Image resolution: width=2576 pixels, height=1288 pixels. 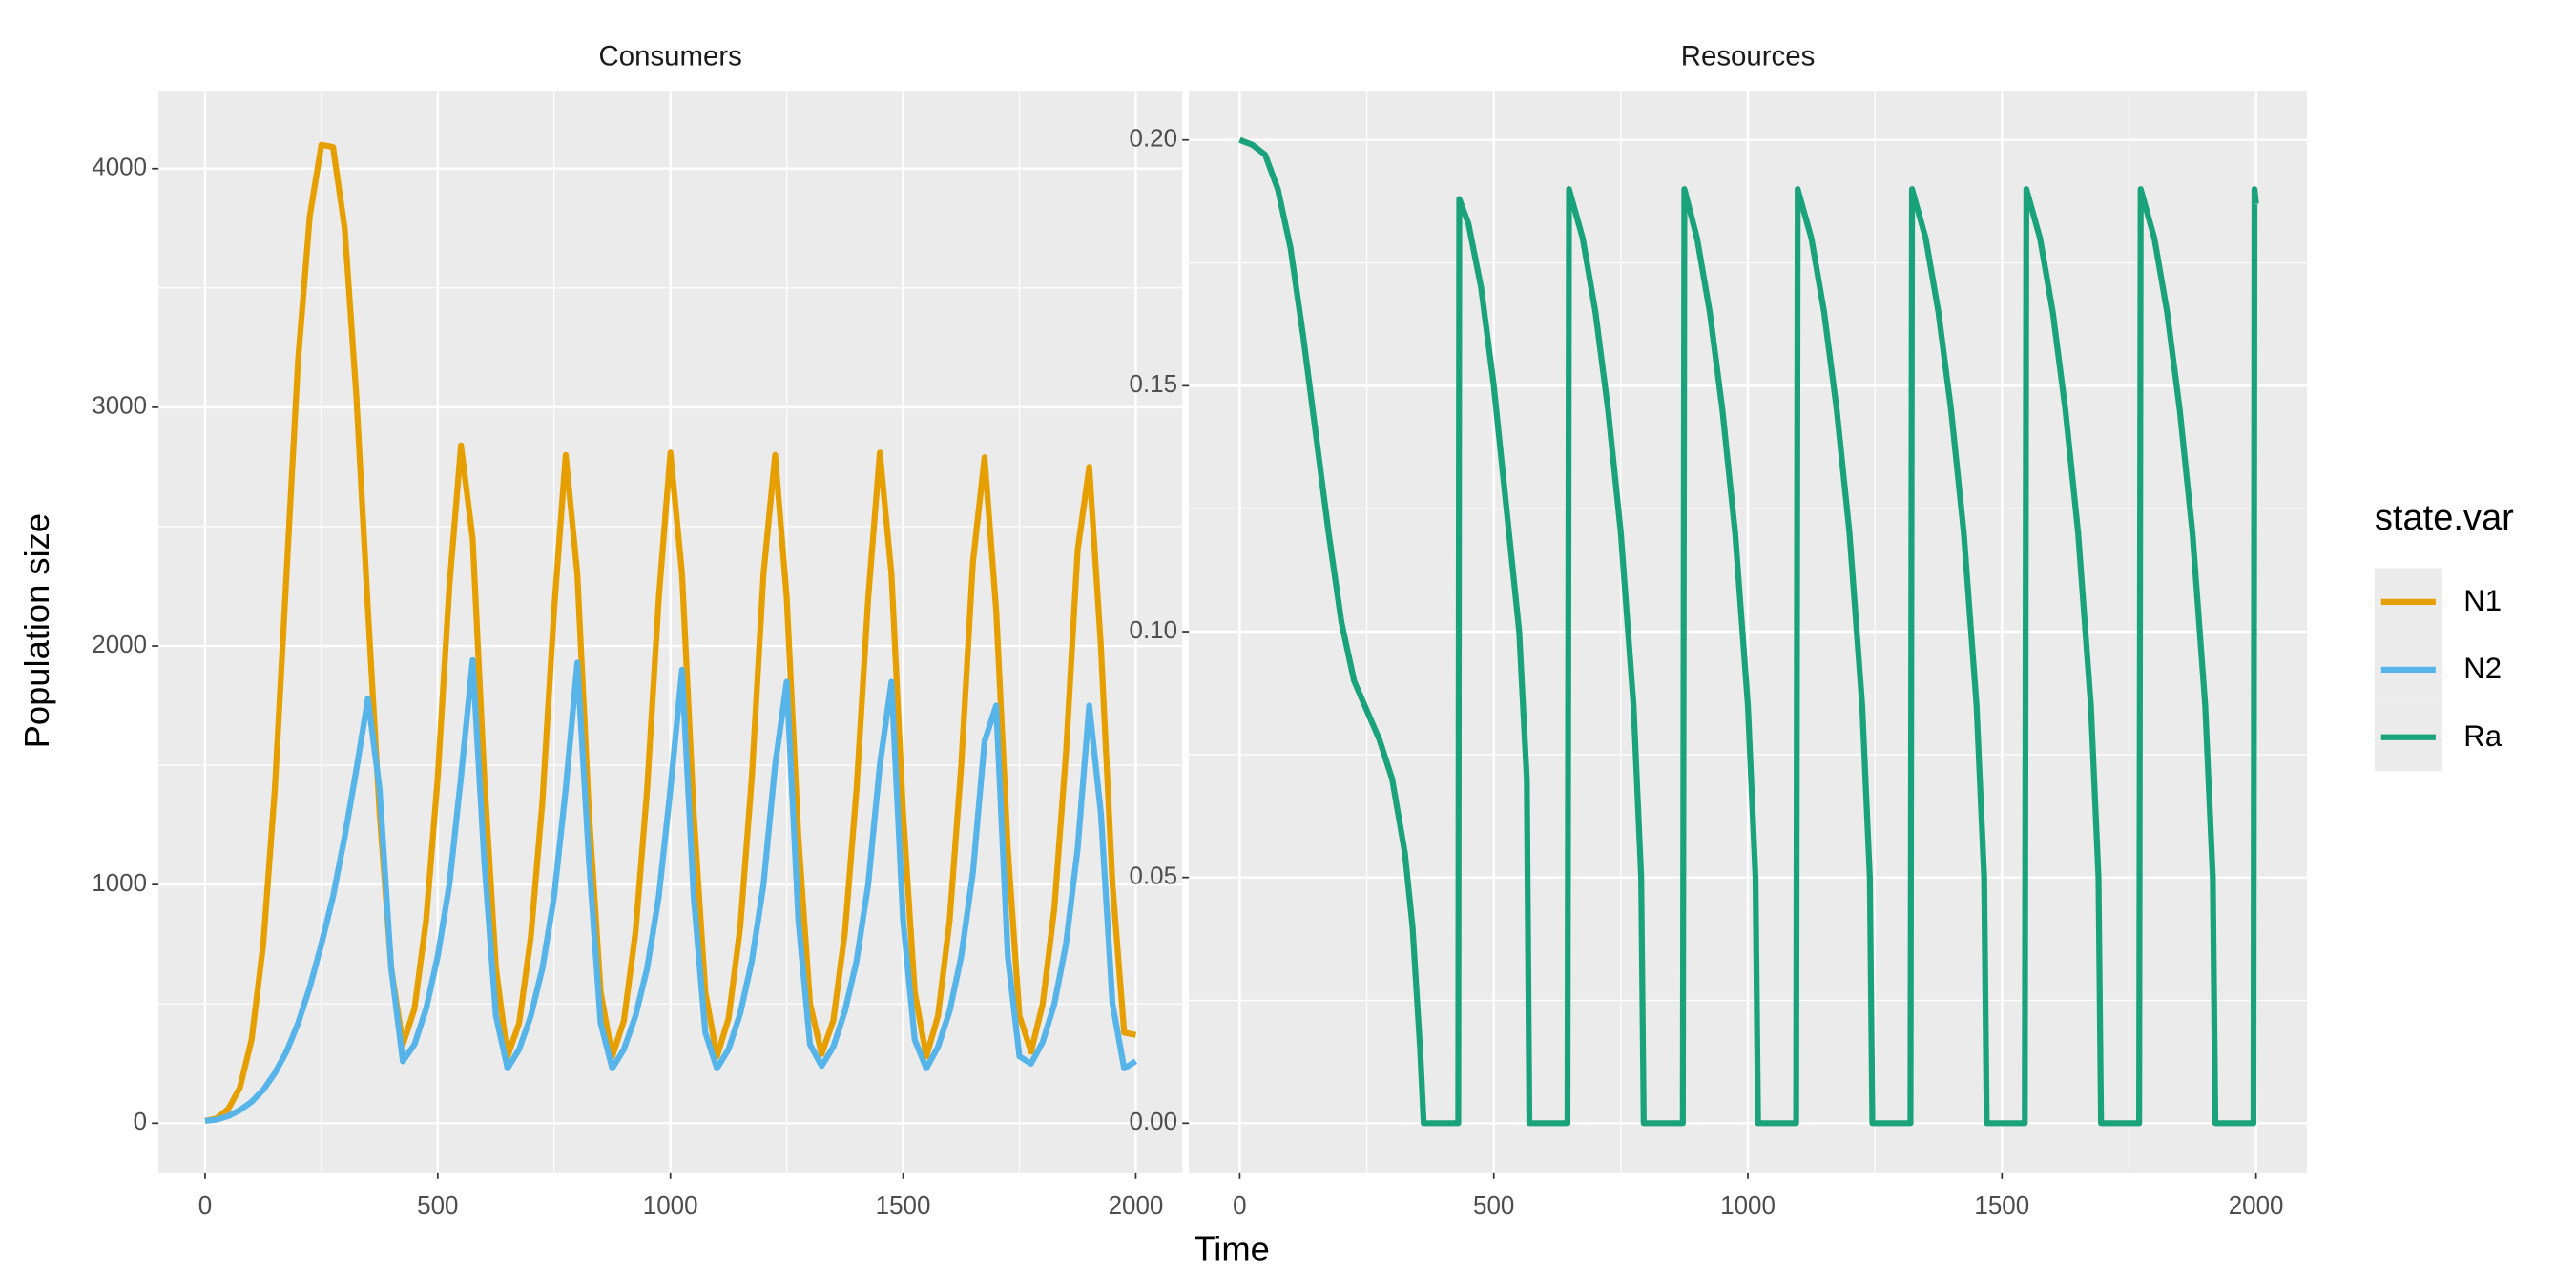 I want to click on y-tick-label: 0.15, so click(x=1154, y=383).